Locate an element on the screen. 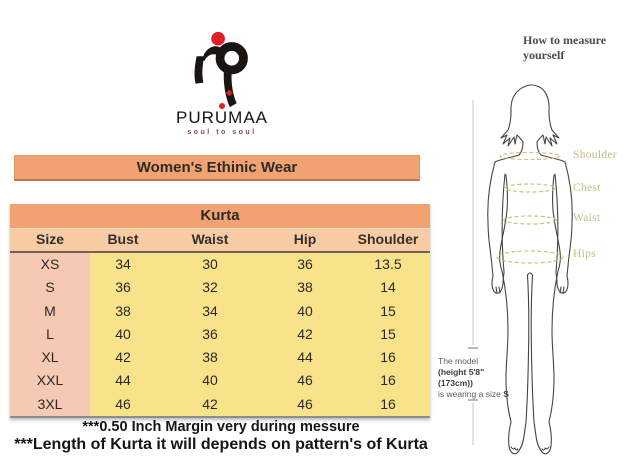 This screenshot has width=640, height=471. measurement-dashes is located at coordinates (530, 207).